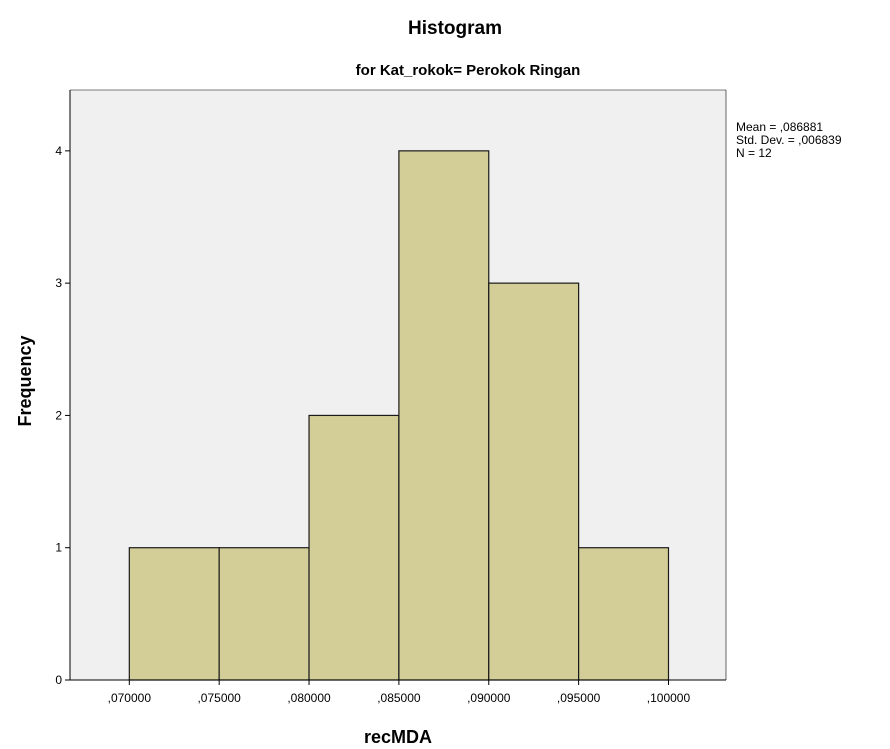  What do you see at coordinates (58, 415) in the screenshot?
I see `y-tick-label: 2` at bounding box center [58, 415].